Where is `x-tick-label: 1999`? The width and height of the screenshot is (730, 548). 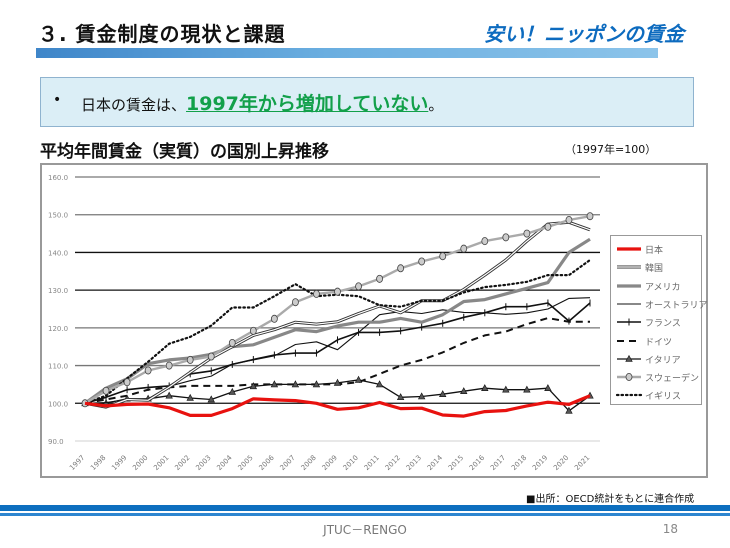 x-tick-label: 1999 is located at coordinates (119, 463).